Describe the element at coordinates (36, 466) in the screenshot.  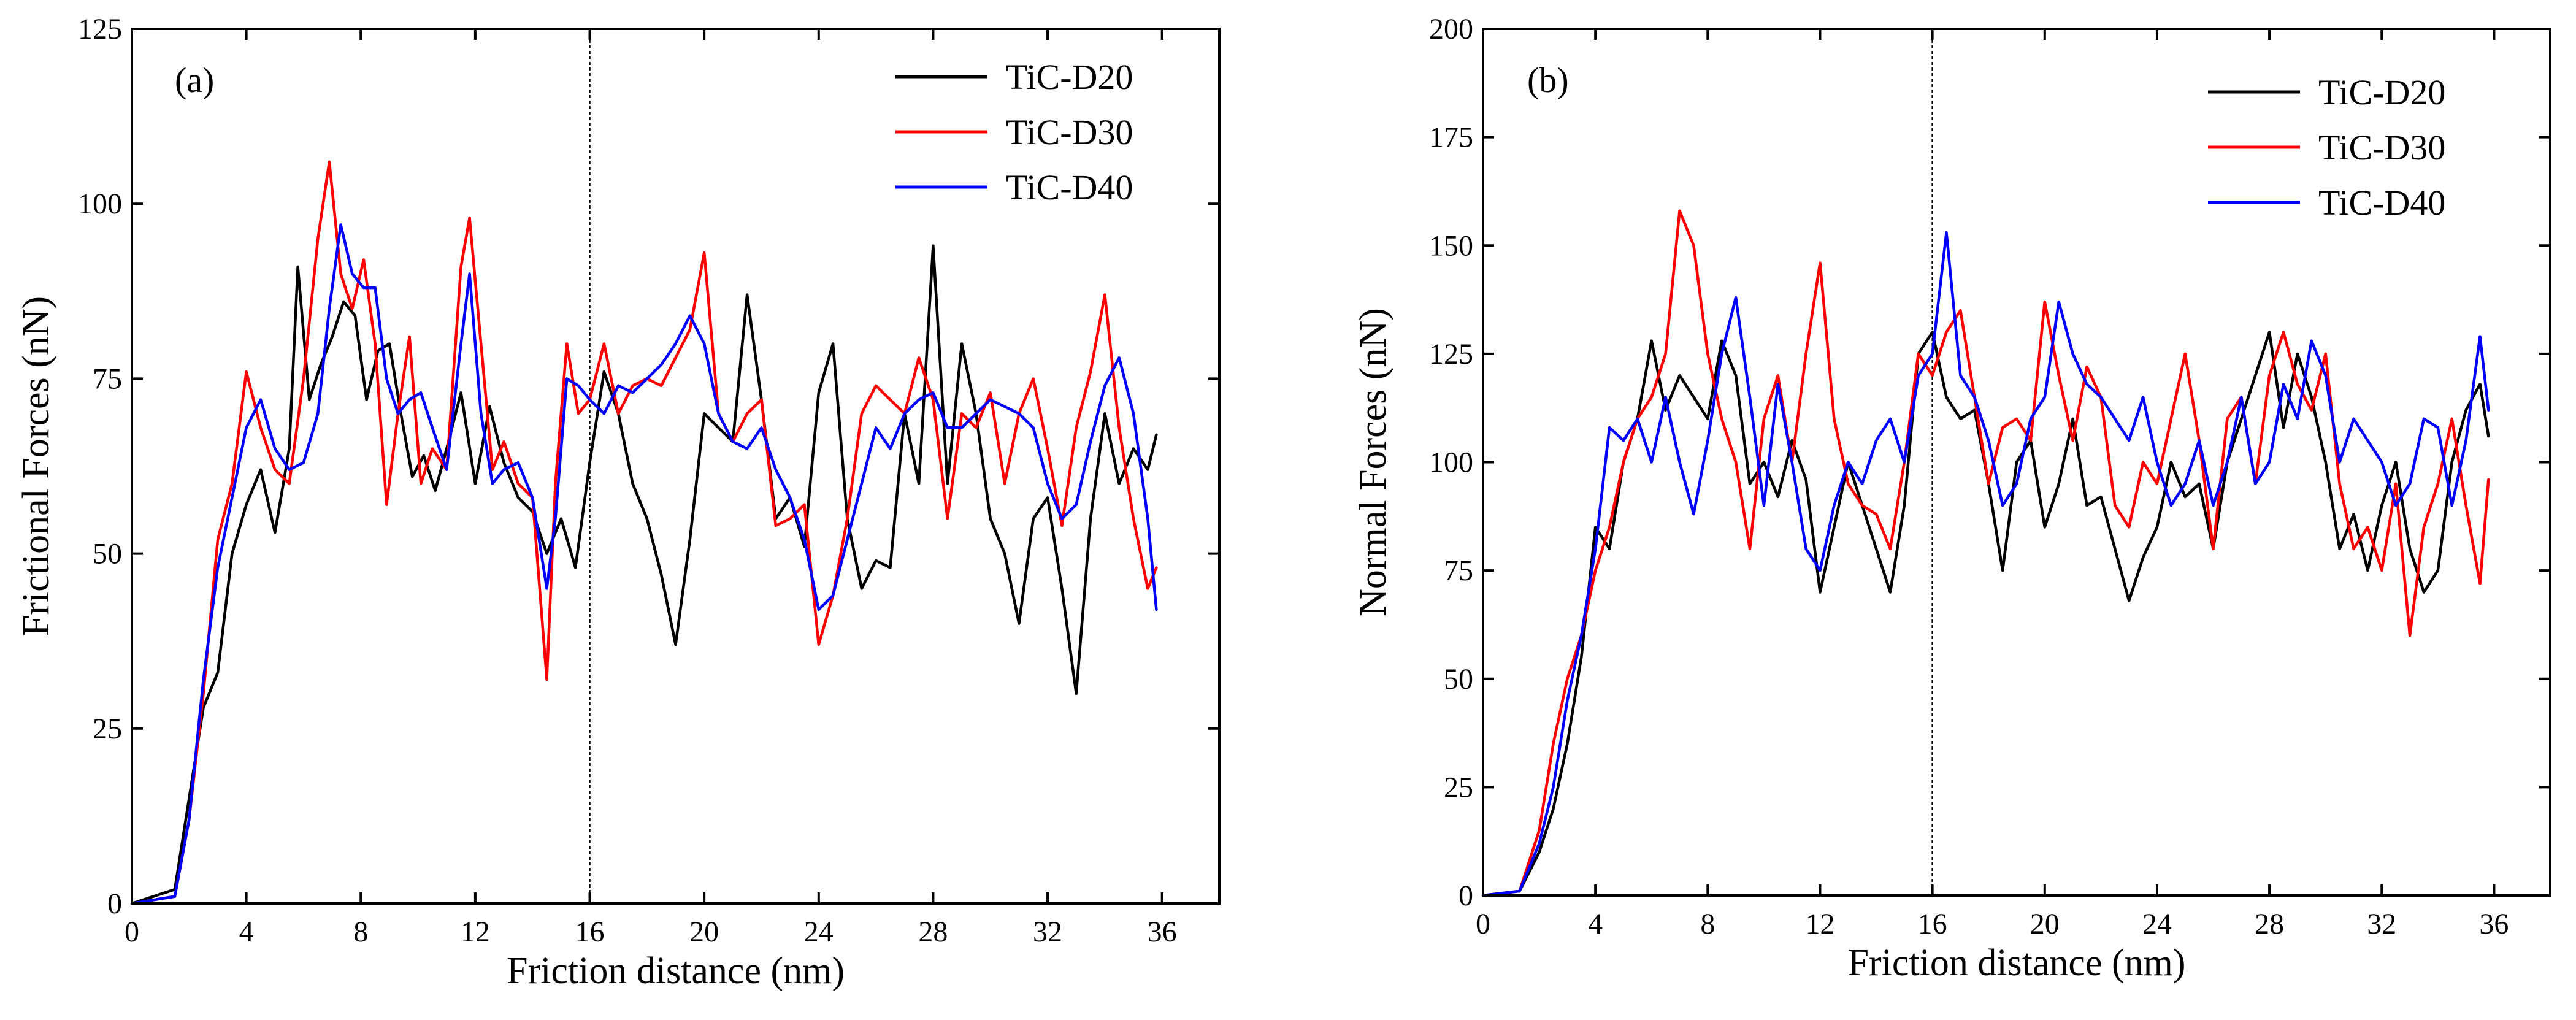
I see `y-axis-title: Frictional Forces (nN)` at that location.